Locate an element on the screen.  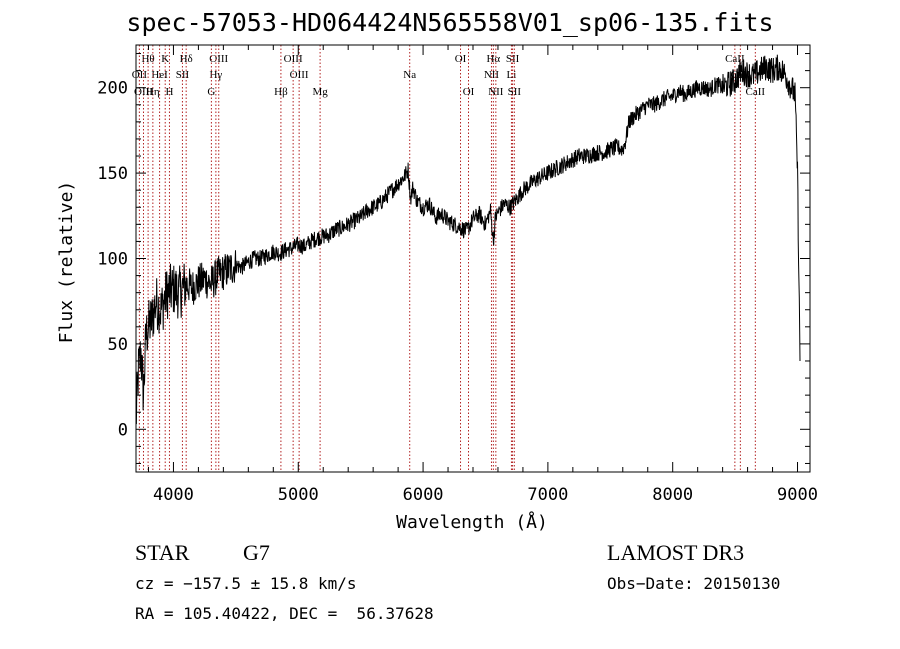
marker-label: Hγ is located at coordinates (215, 75).